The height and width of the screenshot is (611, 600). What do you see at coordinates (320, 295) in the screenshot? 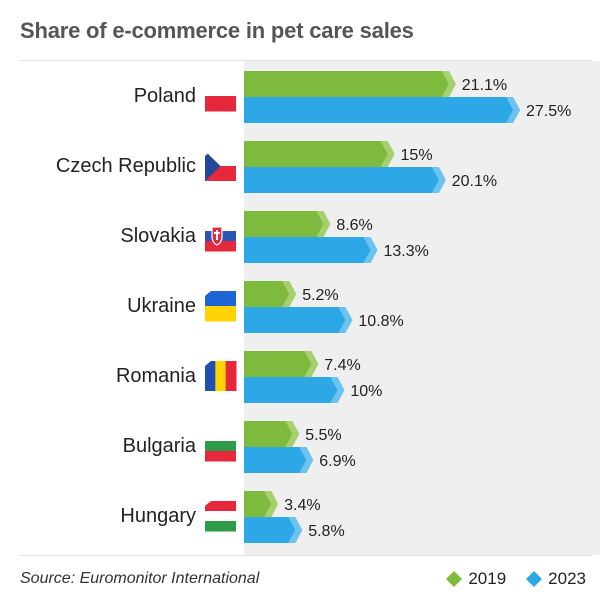
I see `data-label: 5.2%` at bounding box center [320, 295].